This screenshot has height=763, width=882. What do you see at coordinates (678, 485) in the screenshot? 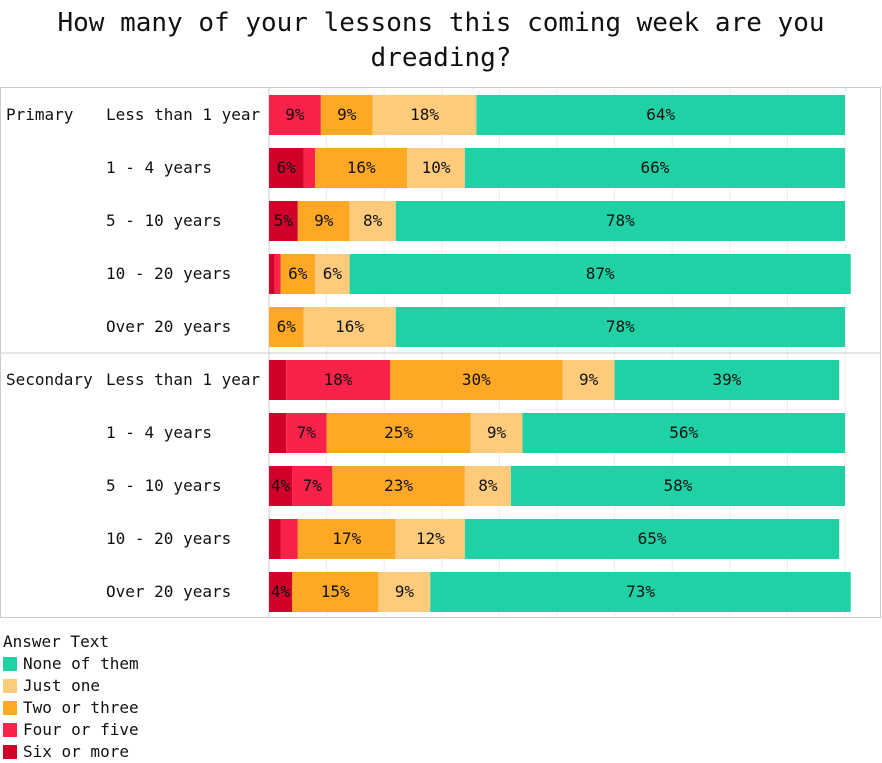
I see `data-label: 58%` at bounding box center [678, 485].